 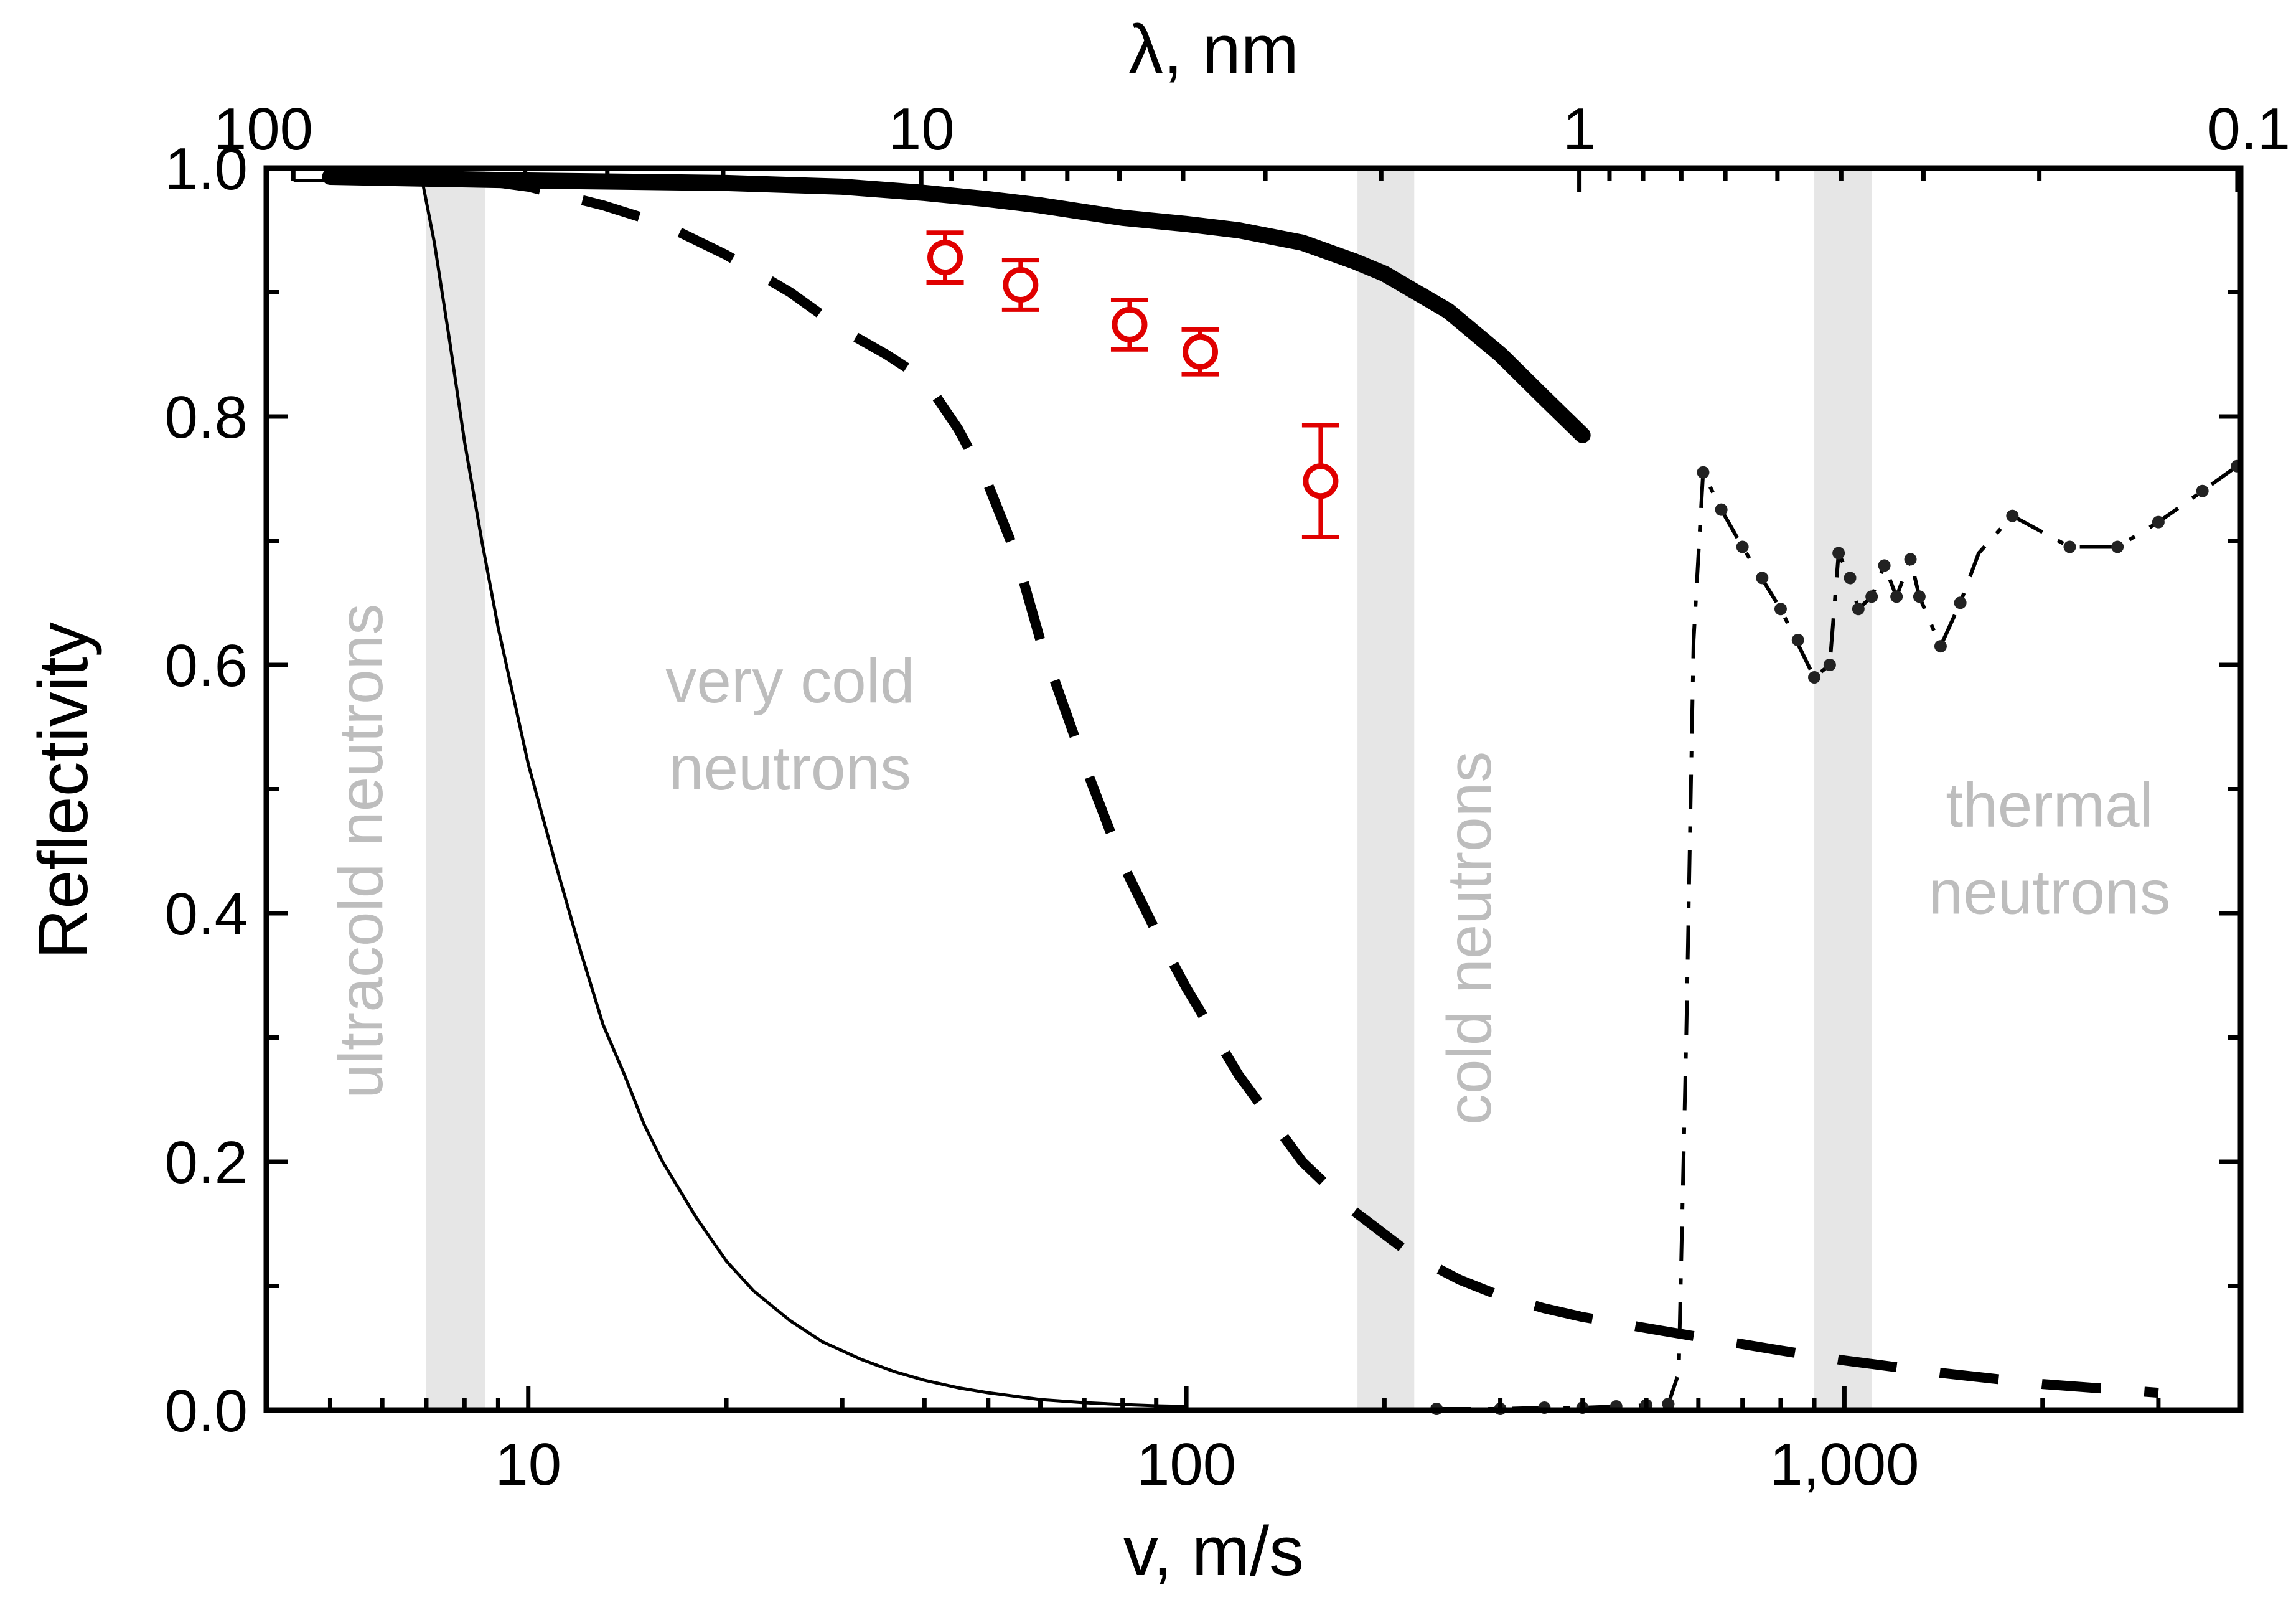 I want to click on y-tick-label: 0.0, so click(x=207, y=1411).